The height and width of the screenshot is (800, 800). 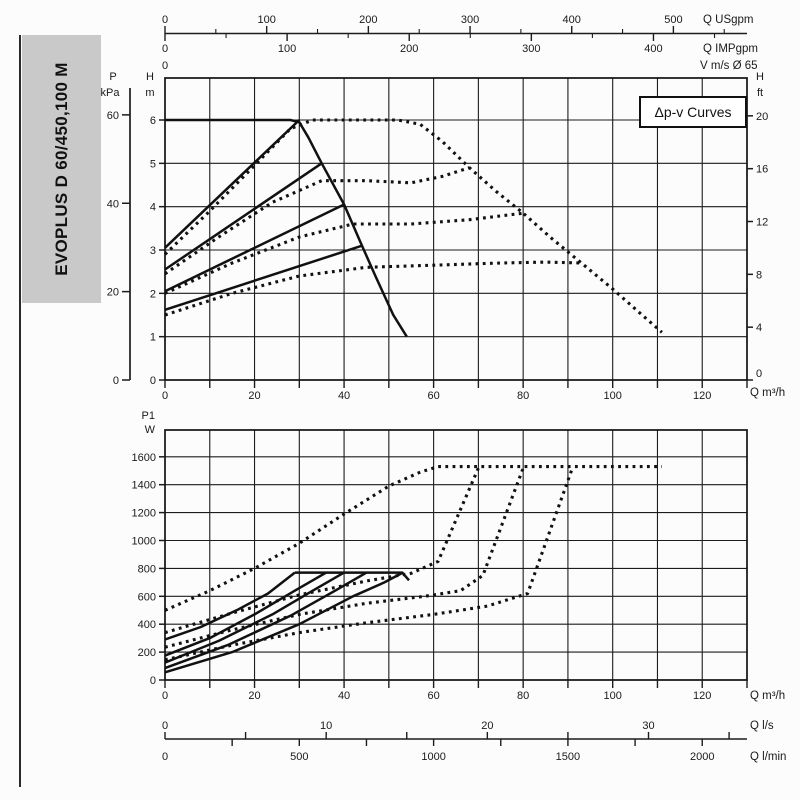 What do you see at coordinates (149, 93) in the screenshot?
I see `head-unit-title: m` at bounding box center [149, 93].